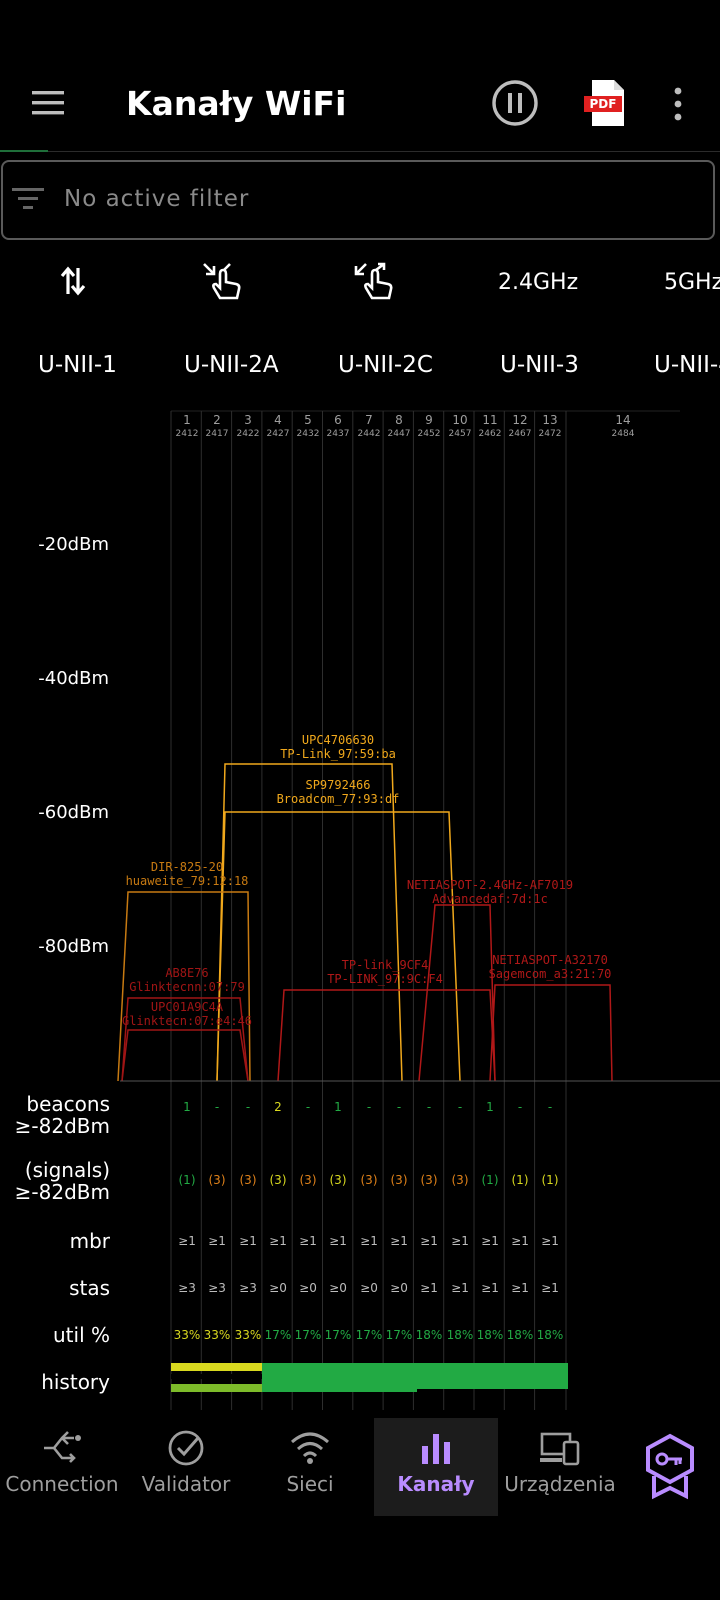 The image size is (720, 1600). What do you see at coordinates (385, 965) in the screenshot?
I see `network-ssid: TP-link_9CF4` at bounding box center [385, 965].